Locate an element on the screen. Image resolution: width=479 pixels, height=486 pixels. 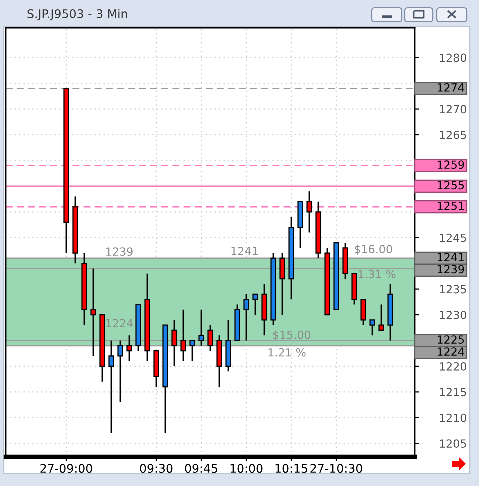
y-tick-label: 1220 is located at coordinates (453, 366).